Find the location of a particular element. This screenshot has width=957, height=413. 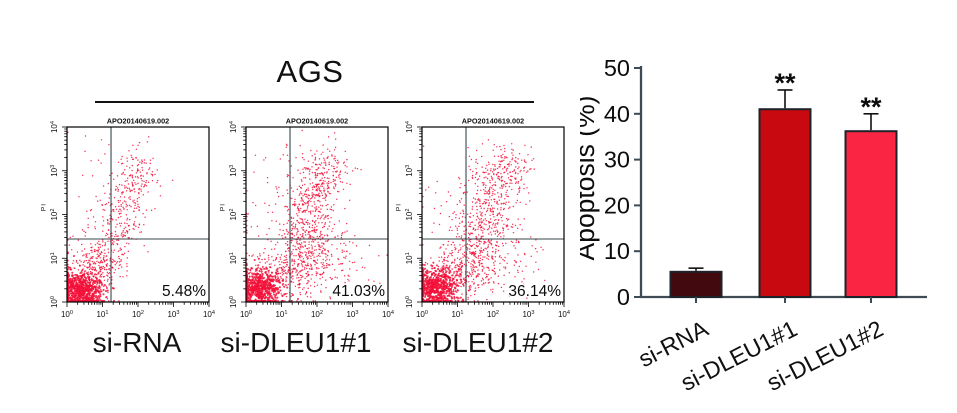

flow-caption-si-rna: si-RNA is located at coordinates (137, 342).